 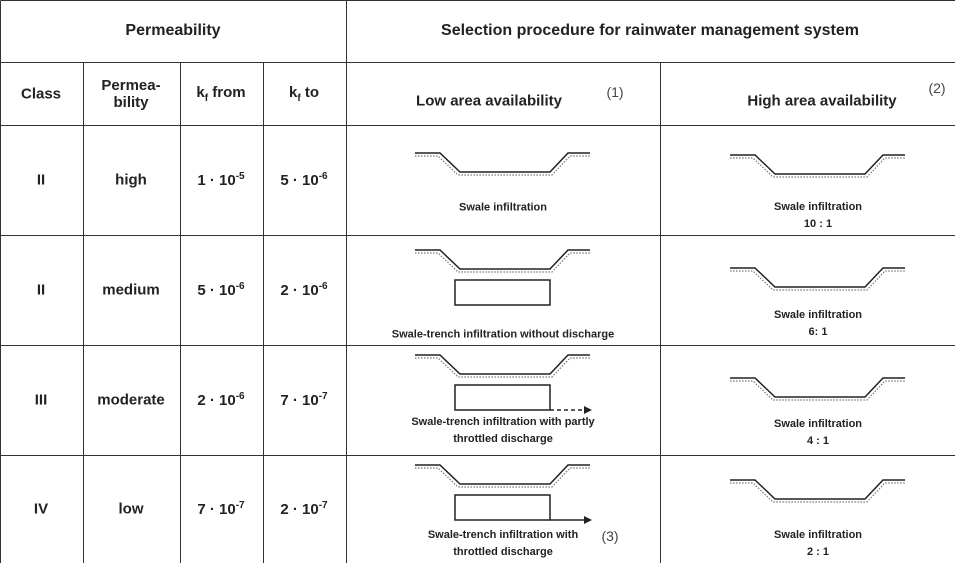 What do you see at coordinates (502, 207) in the screenshot?
I see `caption: Swale infiltration` at bounding box center [502, 207].